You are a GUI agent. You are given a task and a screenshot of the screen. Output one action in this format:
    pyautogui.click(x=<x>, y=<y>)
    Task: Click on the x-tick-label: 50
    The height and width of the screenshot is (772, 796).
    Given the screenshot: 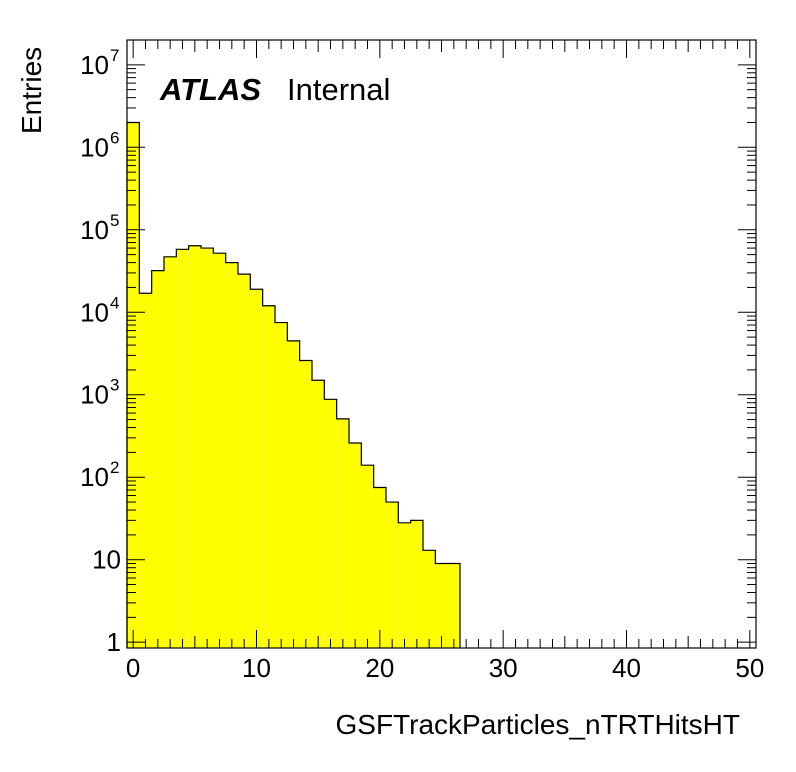 What is the action you would take?
    pyautogui.click(x=749, y=668)
    